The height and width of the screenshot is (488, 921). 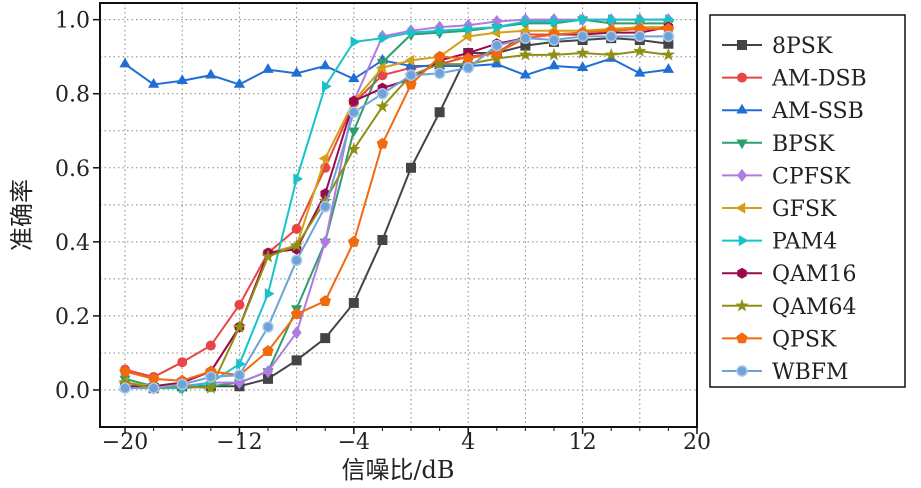 What do you see at coordinates (583, 442) in the screenshot?
I see `x-tick-label: 12` at bounding box center [583, 442].